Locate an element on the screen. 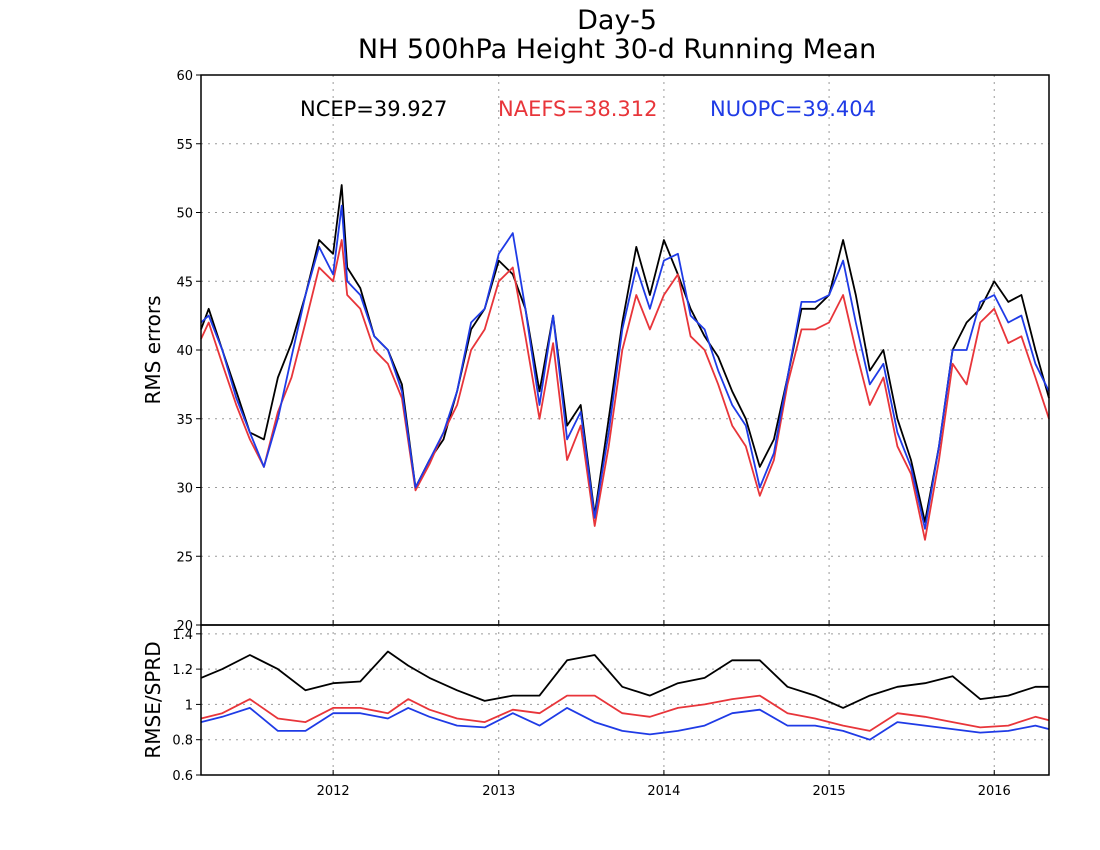  x-tick-label: 2015 is located at coordinates (829, 791).